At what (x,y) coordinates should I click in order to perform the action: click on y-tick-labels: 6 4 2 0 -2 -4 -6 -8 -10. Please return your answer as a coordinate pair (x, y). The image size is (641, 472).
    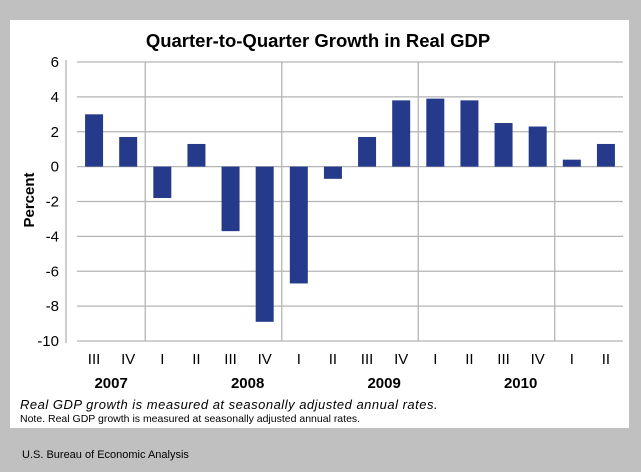
    Looking at the image, I should click on (48, 202).